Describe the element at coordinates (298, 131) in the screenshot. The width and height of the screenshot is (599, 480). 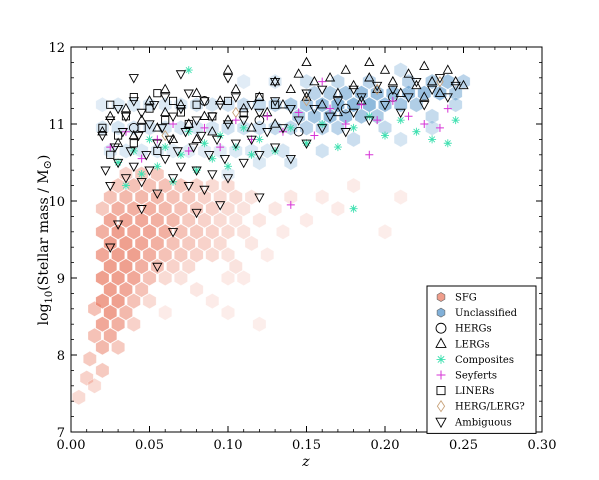
I see `hergs-point` at that location.